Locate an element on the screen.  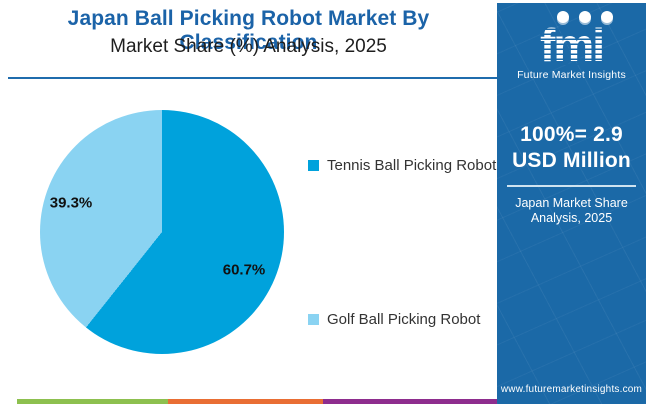
legend-label-tennis: Tennis Ball Picking Robot is located at coordinates (412, 165).